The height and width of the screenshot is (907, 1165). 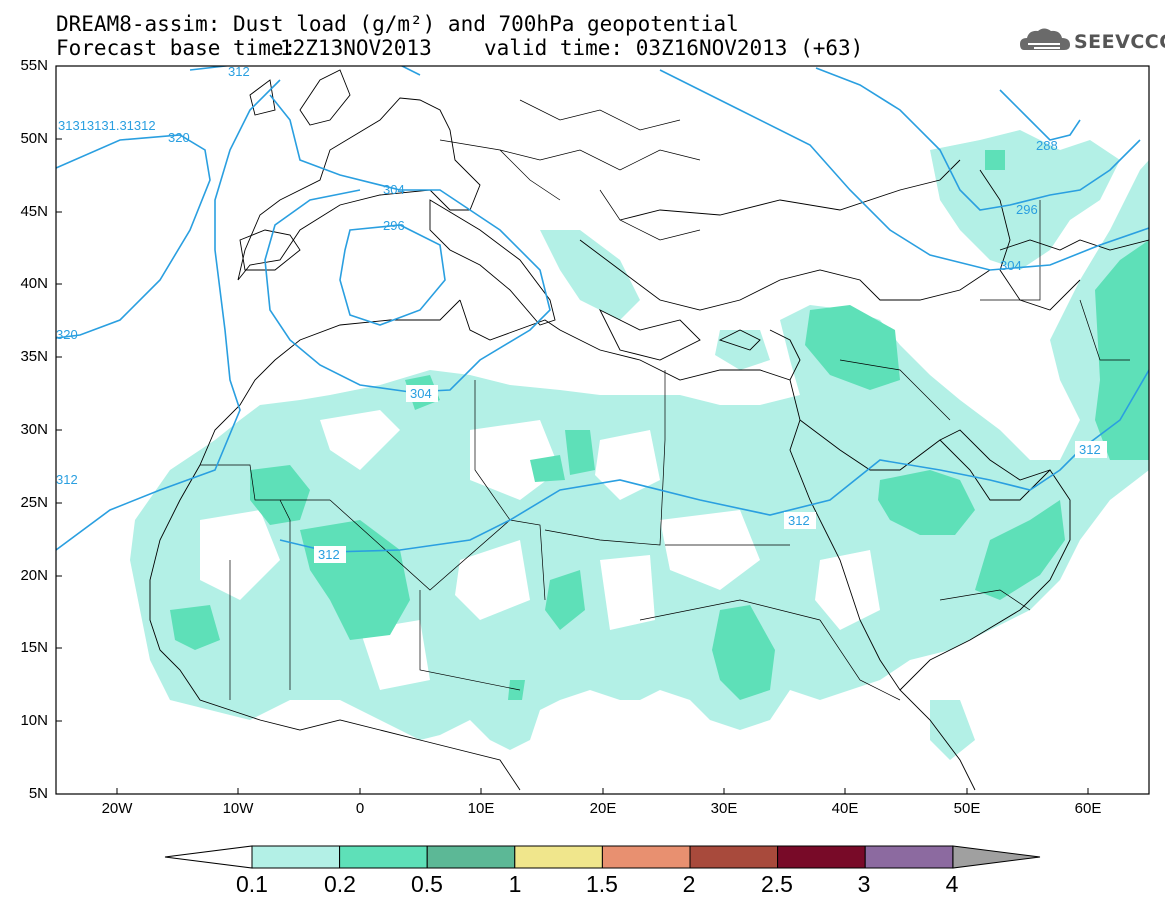 What do you see at coordinates (238, 808) in the screenshot?
I see `lon-label: 10W` at bounding box center [238, 808].